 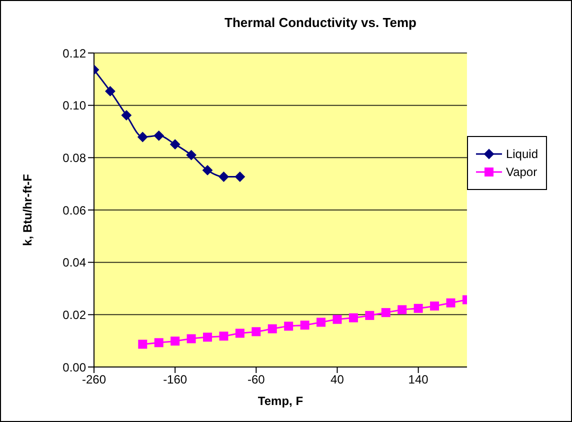 What do you see at coordinates (418, 379) in the screenshot?
I see `x-tick-label: 140` at bounding box center [418, 379].